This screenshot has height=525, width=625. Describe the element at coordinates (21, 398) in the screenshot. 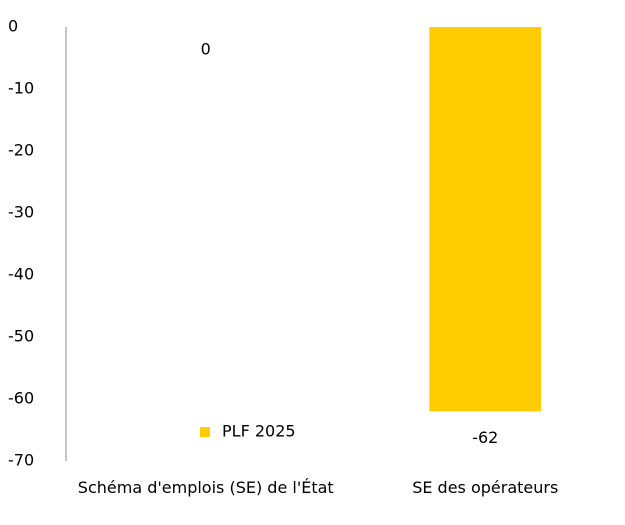

I see `y-tick-label: -60` at that location.